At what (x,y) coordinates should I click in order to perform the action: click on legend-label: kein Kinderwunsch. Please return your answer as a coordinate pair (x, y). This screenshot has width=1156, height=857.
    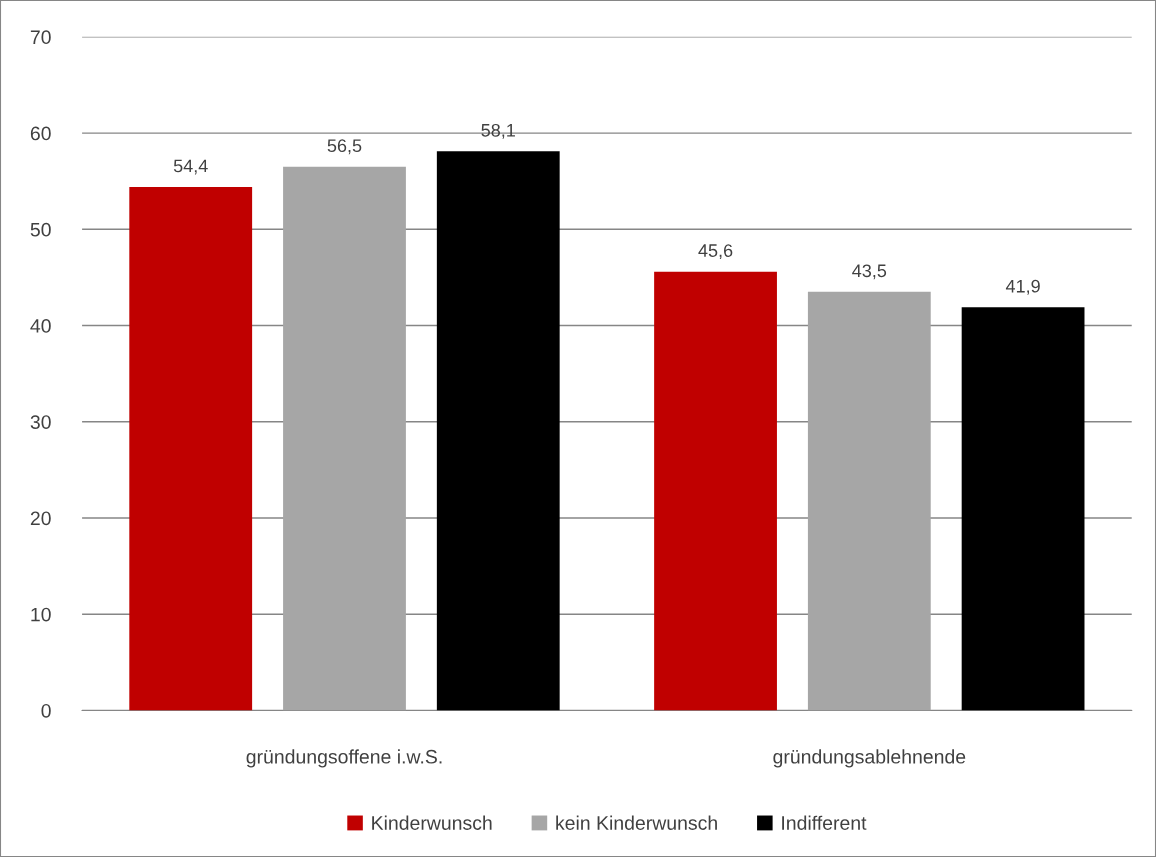
    Looking at the image, I should click on (636, 822).